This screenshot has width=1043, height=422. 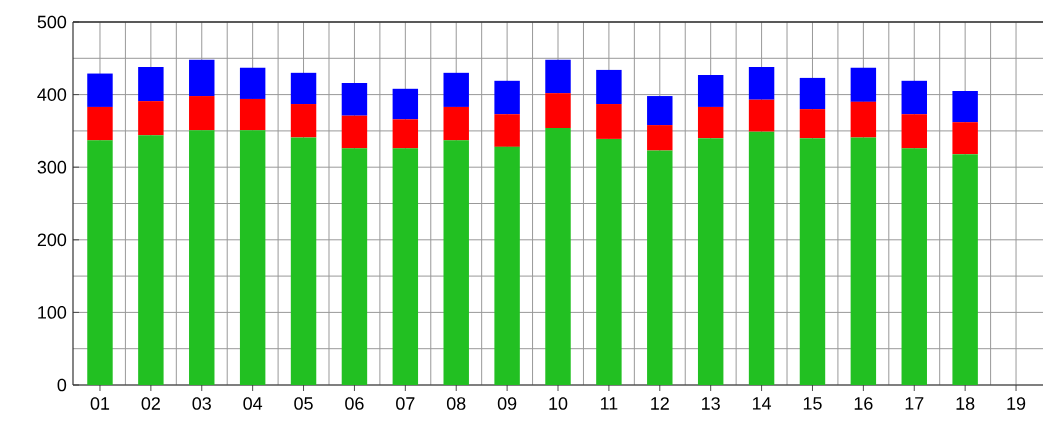 What do you see at coordinates (201, 403) in the screenshot?
I see `x-tick-label: 03` at bounding box center [201, 403].